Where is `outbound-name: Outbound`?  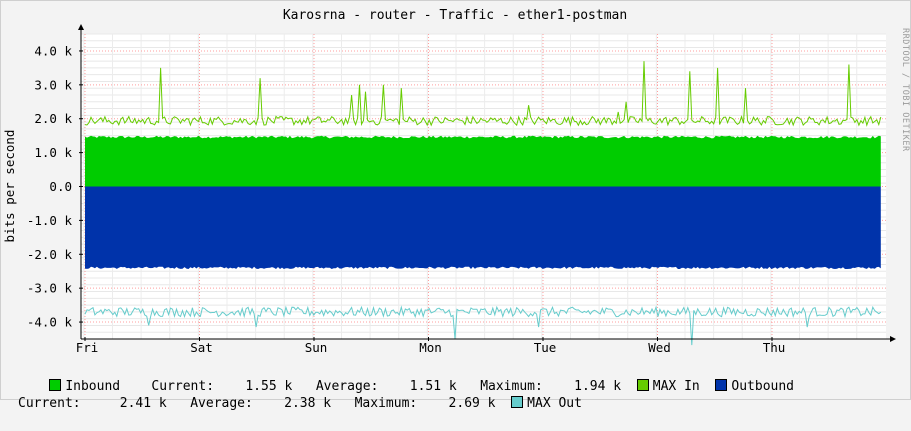 outbound-name: Outbound is located at coordinates (763, 386).